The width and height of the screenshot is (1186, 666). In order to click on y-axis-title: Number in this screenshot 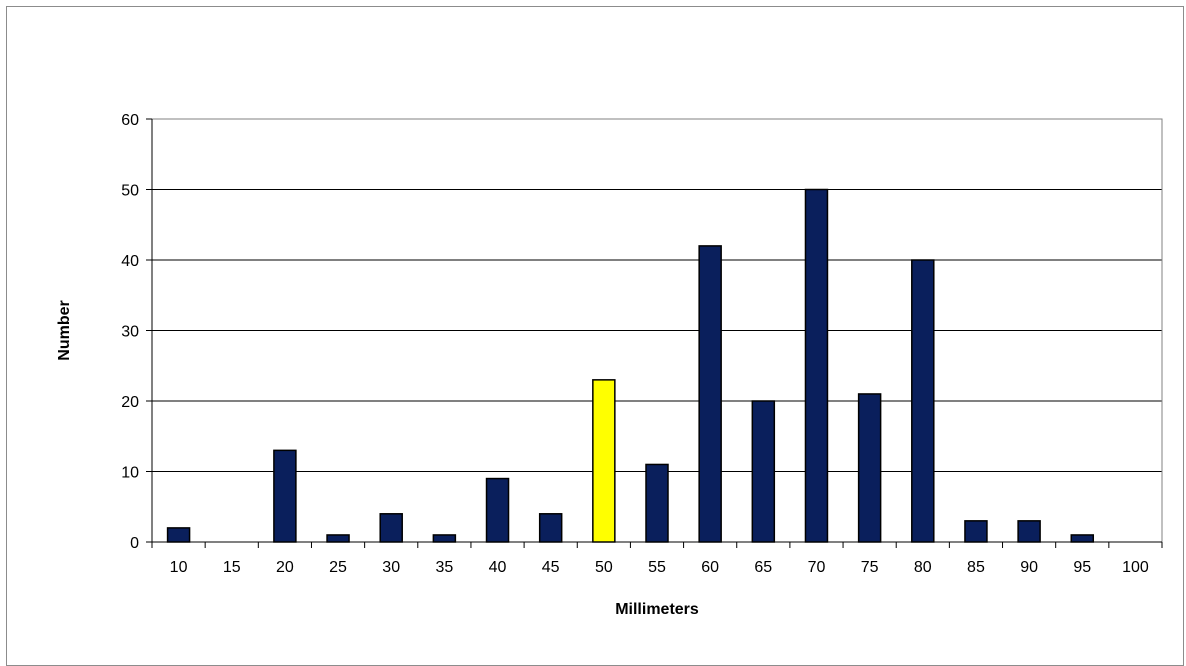, I will do `click(64, 330)`.